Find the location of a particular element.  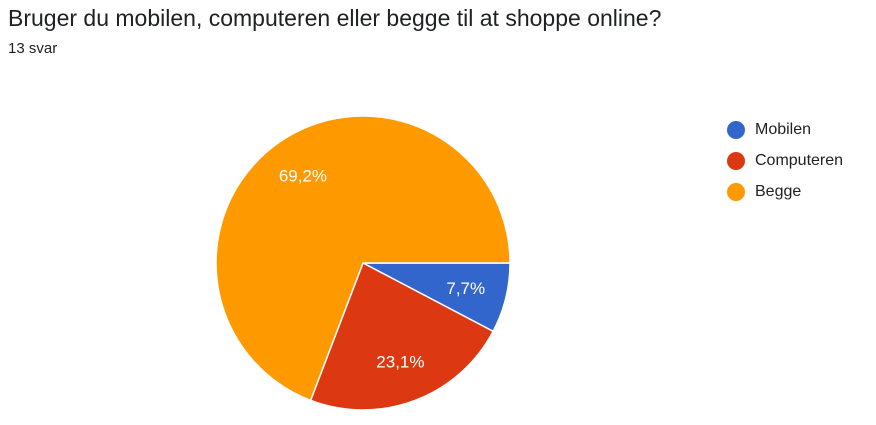

legend-item-begge: Begge is located at coordinates (785, 191).